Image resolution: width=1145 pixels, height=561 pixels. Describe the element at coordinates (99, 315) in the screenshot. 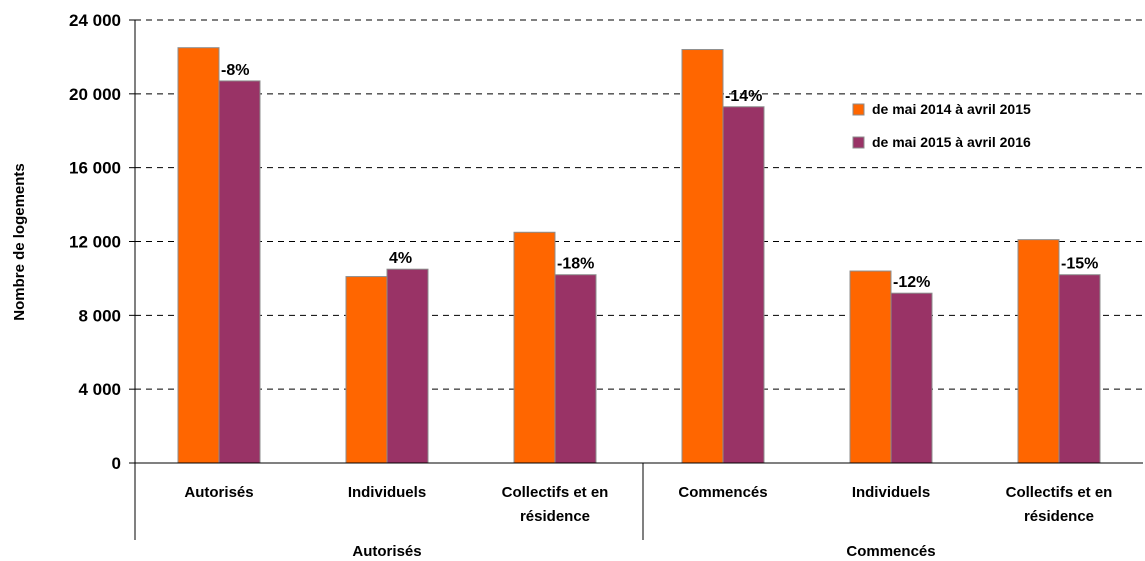

I see `y-tick-label: 8 000` at that location.